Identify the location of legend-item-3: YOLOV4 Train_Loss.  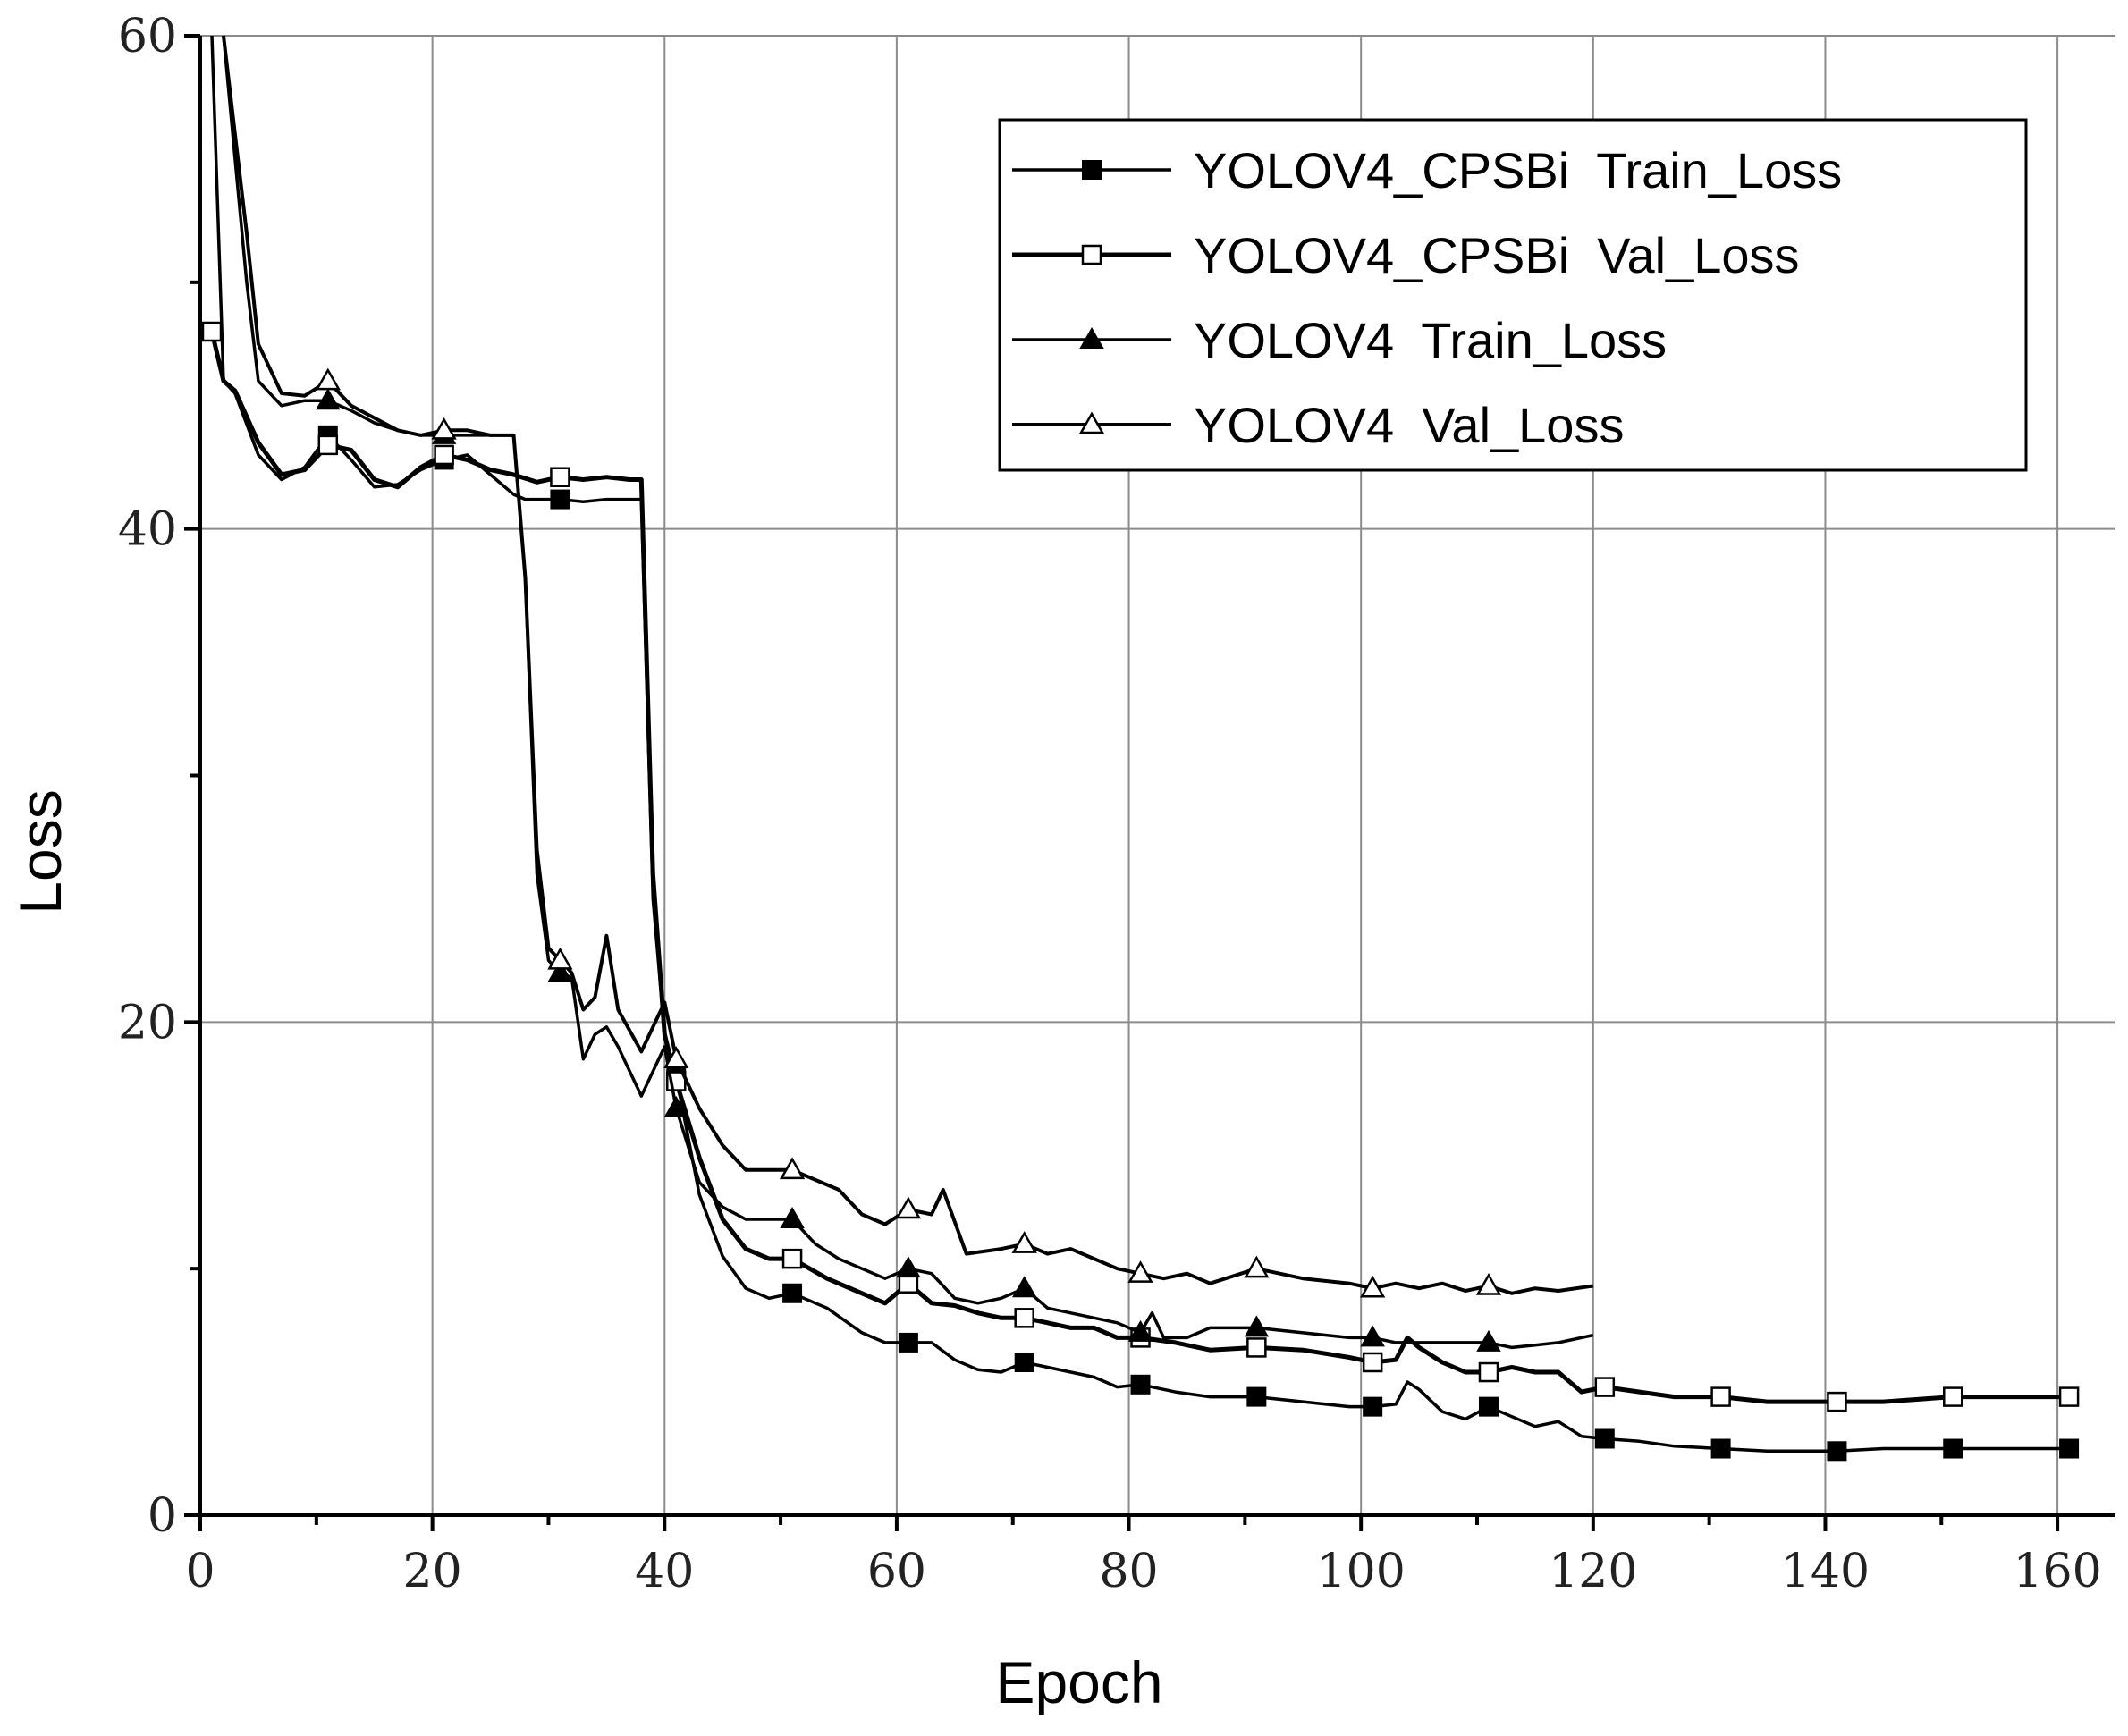
(1339, 340).